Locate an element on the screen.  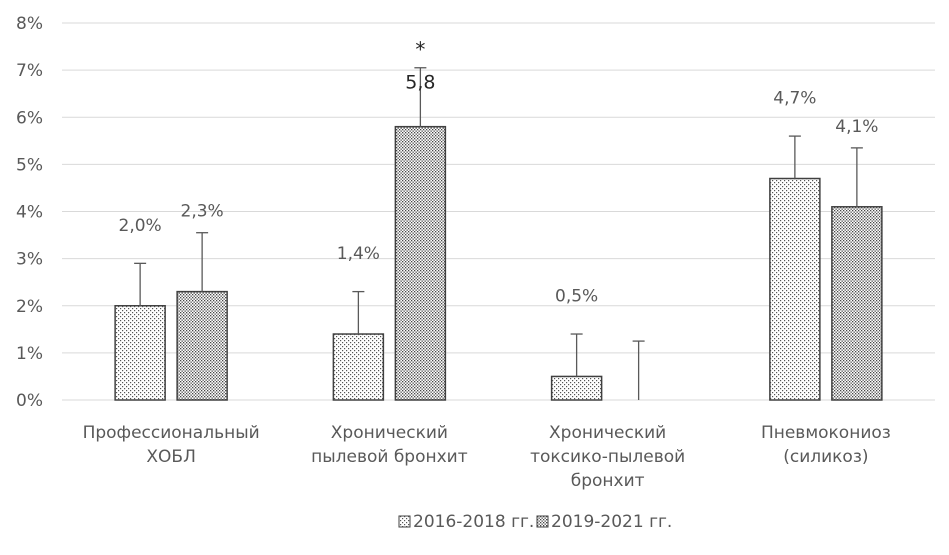
data-label: 4,7% is located at coordinates (794, 99).